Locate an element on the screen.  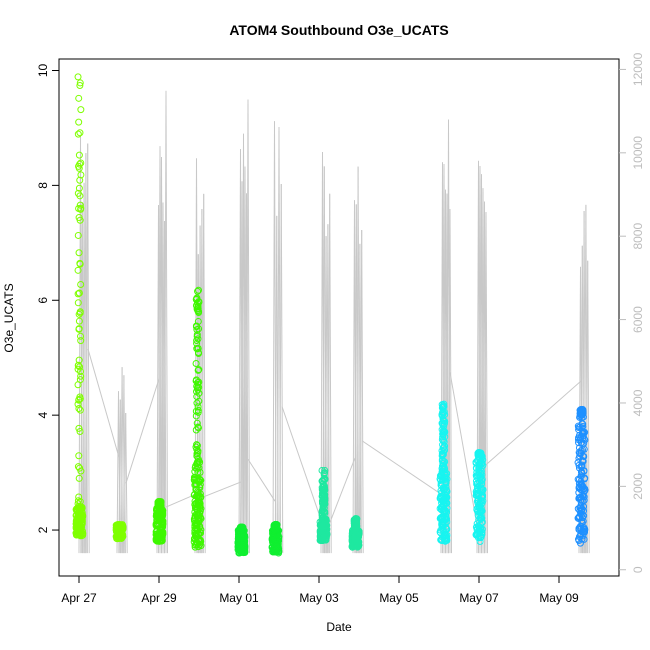
chart-title: ATOM4 Southbound O3e_UCATS is located at coordinates (338, 30).